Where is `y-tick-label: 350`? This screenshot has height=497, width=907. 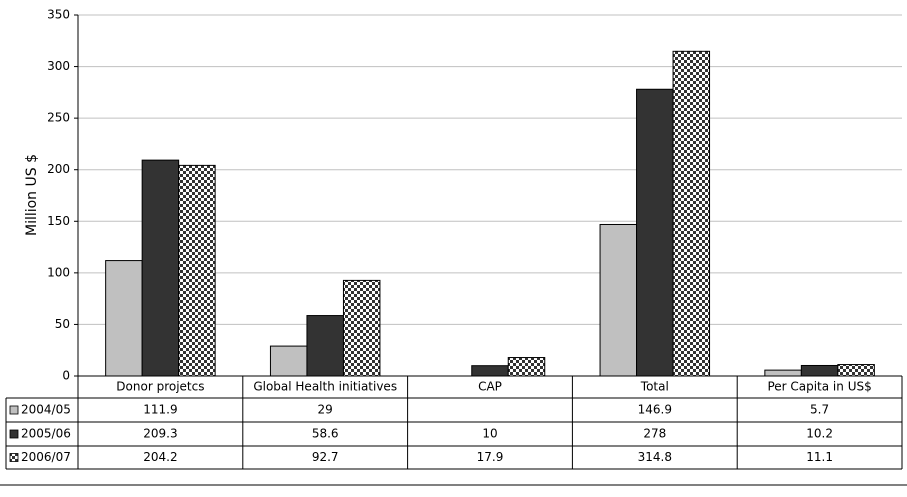 y-tick-label: 350 is located at coordinates (58, 15).